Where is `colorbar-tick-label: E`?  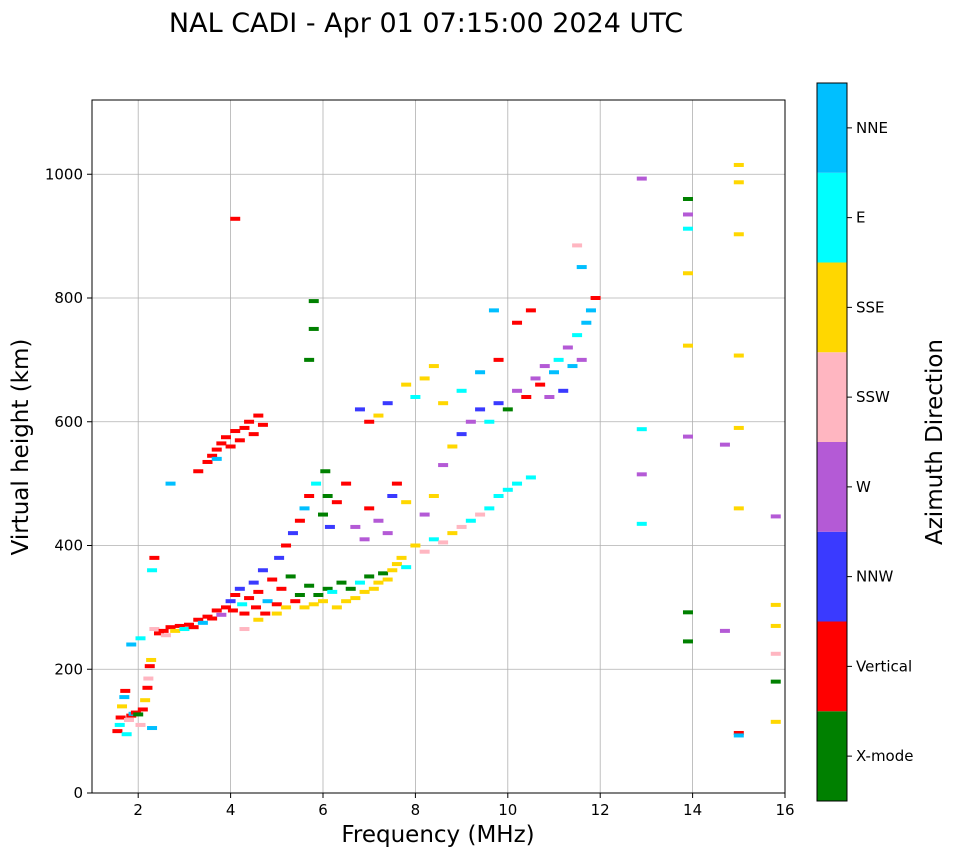
colorbar-tick-label: E is located at coordinates (860, 218).